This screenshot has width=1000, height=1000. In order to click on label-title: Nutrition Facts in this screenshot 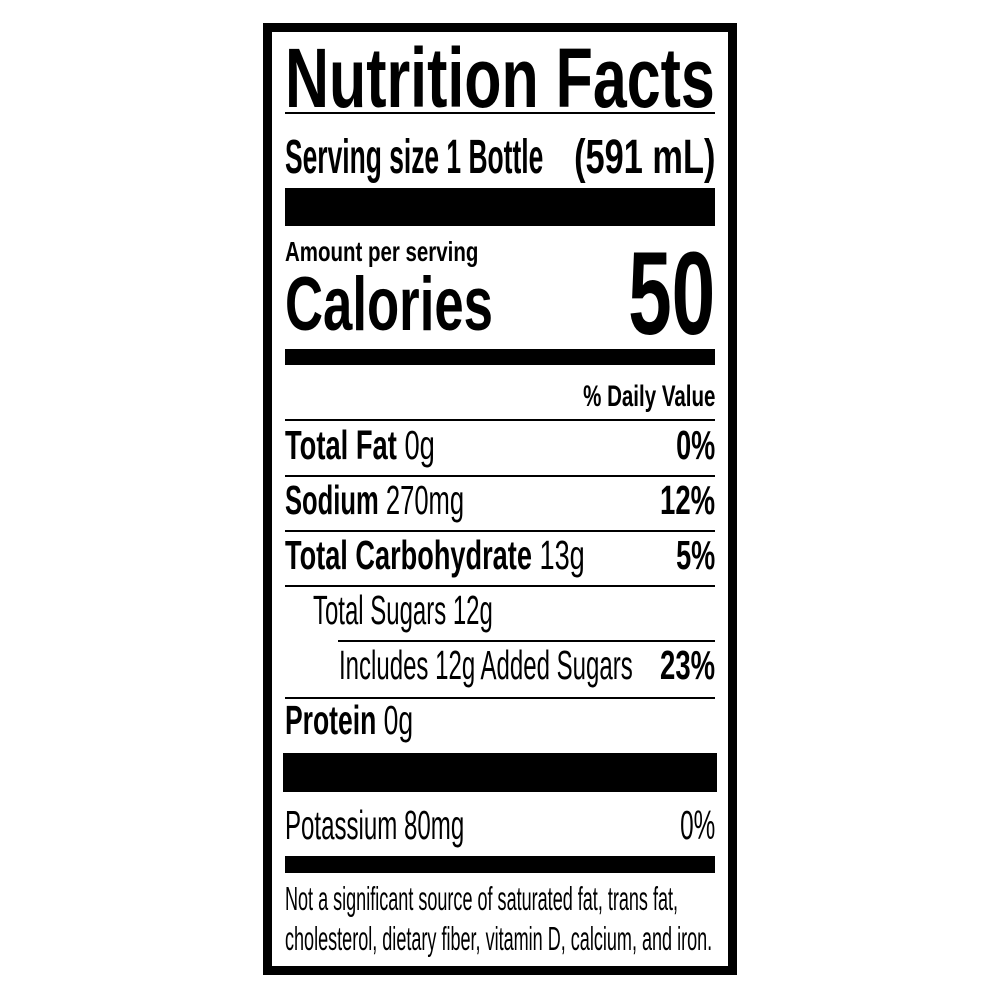, I will do `click(500, 78)`.